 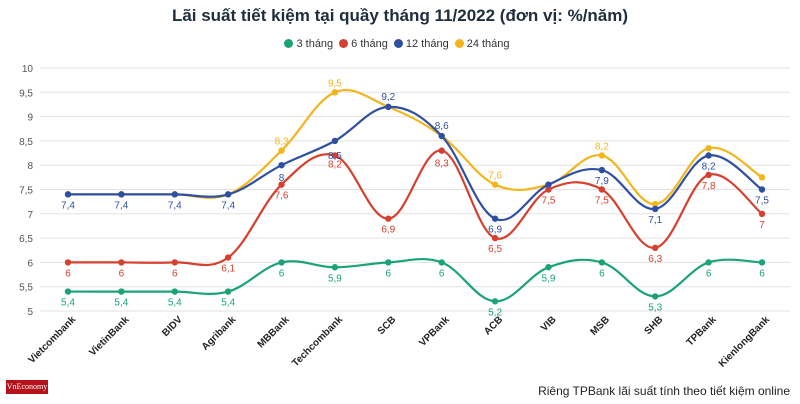 What do you see at coordinates (335, 83) in the screenshot?
I see `data-label: 9,5` at bounding box center [335, 83].